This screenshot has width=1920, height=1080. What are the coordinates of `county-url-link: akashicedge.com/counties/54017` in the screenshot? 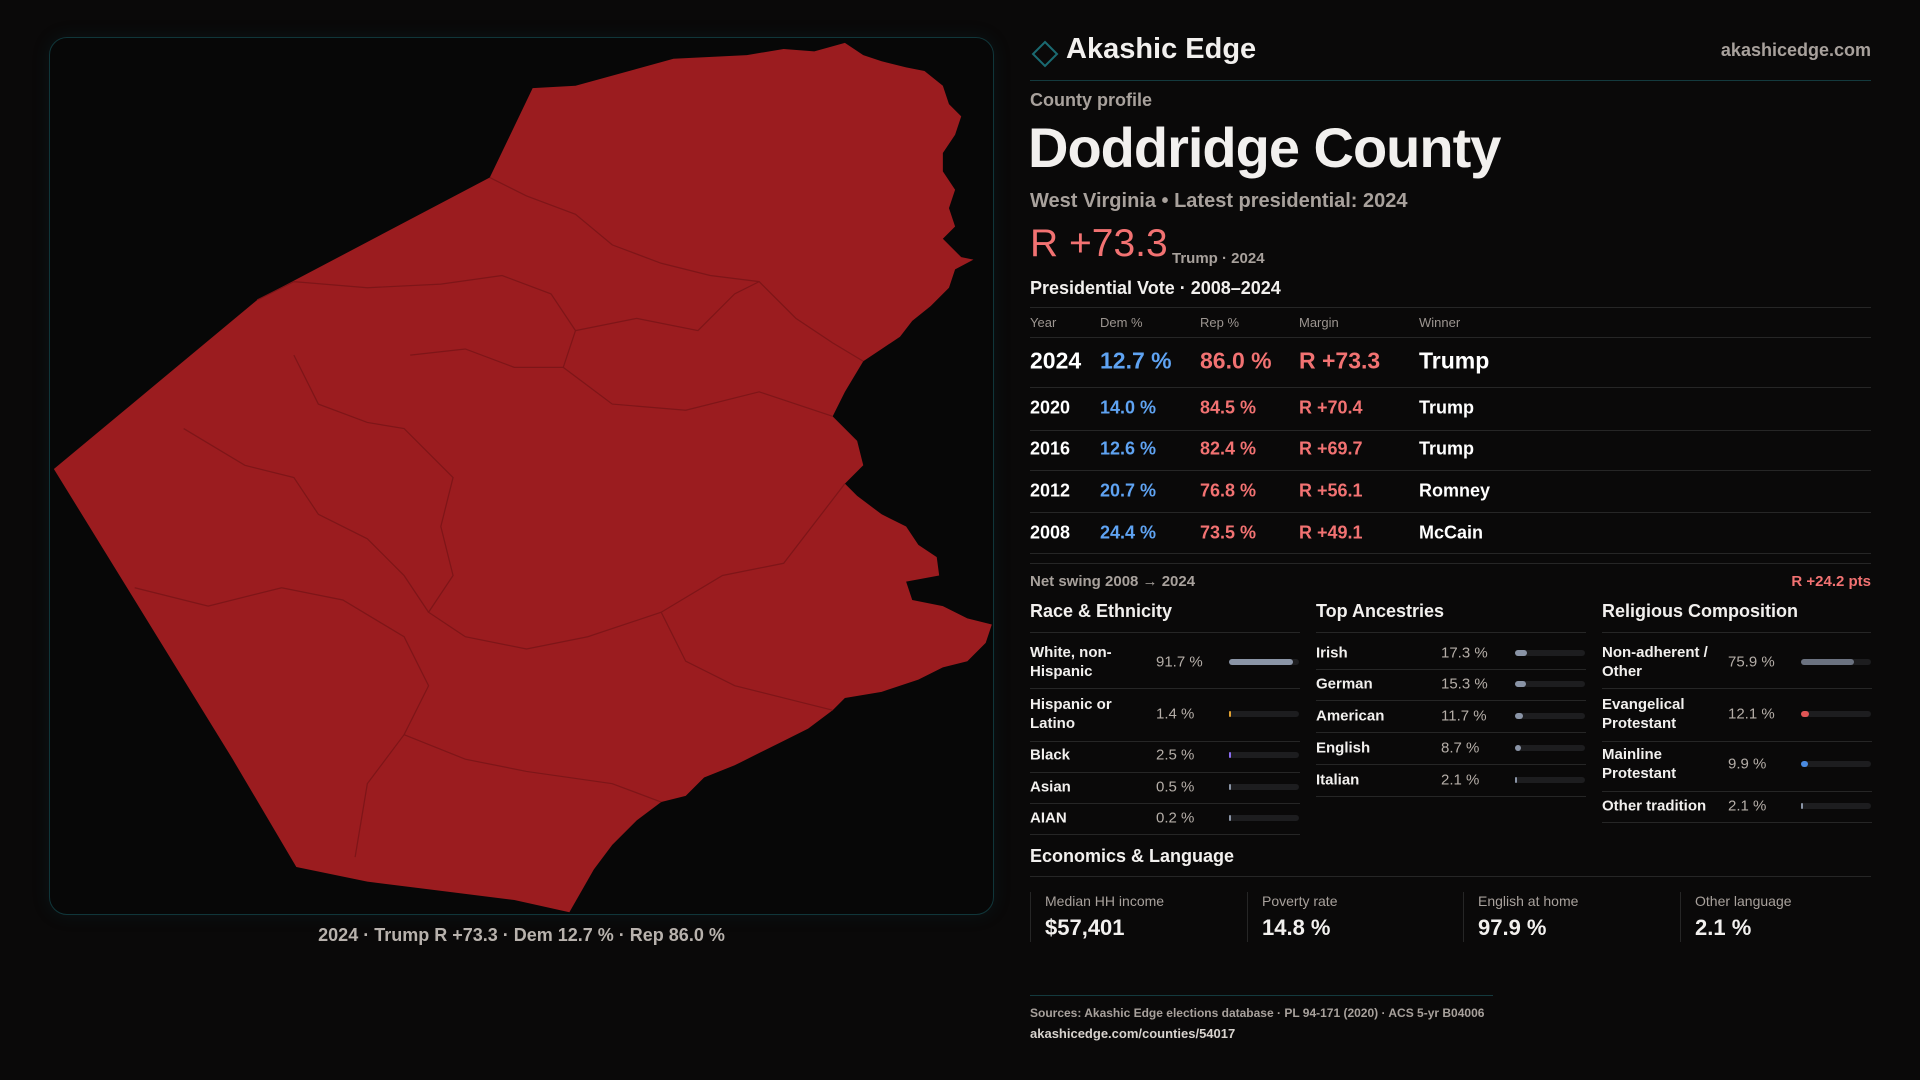 It's located at (1133, 1033).